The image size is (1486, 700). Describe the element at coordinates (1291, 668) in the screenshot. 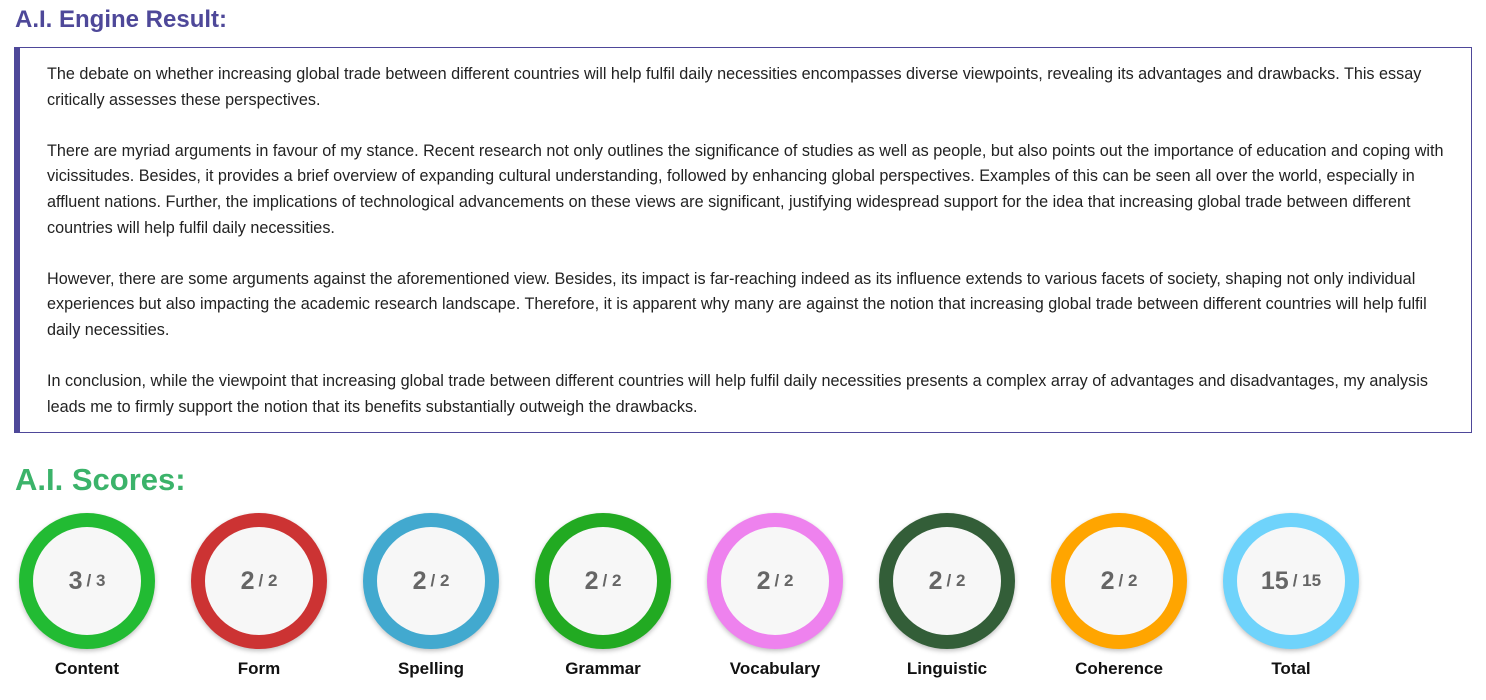

I see `score-label: Total` at that location.